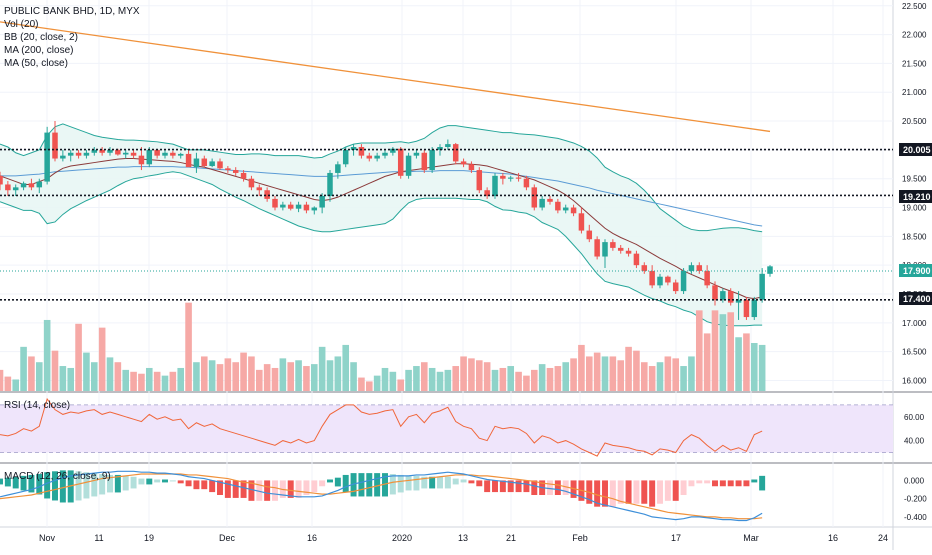  Describe the element at coordinates (72, 11) in the screenshot. I see `legend-symbol: PUBLIC BANK BHD, 1D, MYX` at that location.